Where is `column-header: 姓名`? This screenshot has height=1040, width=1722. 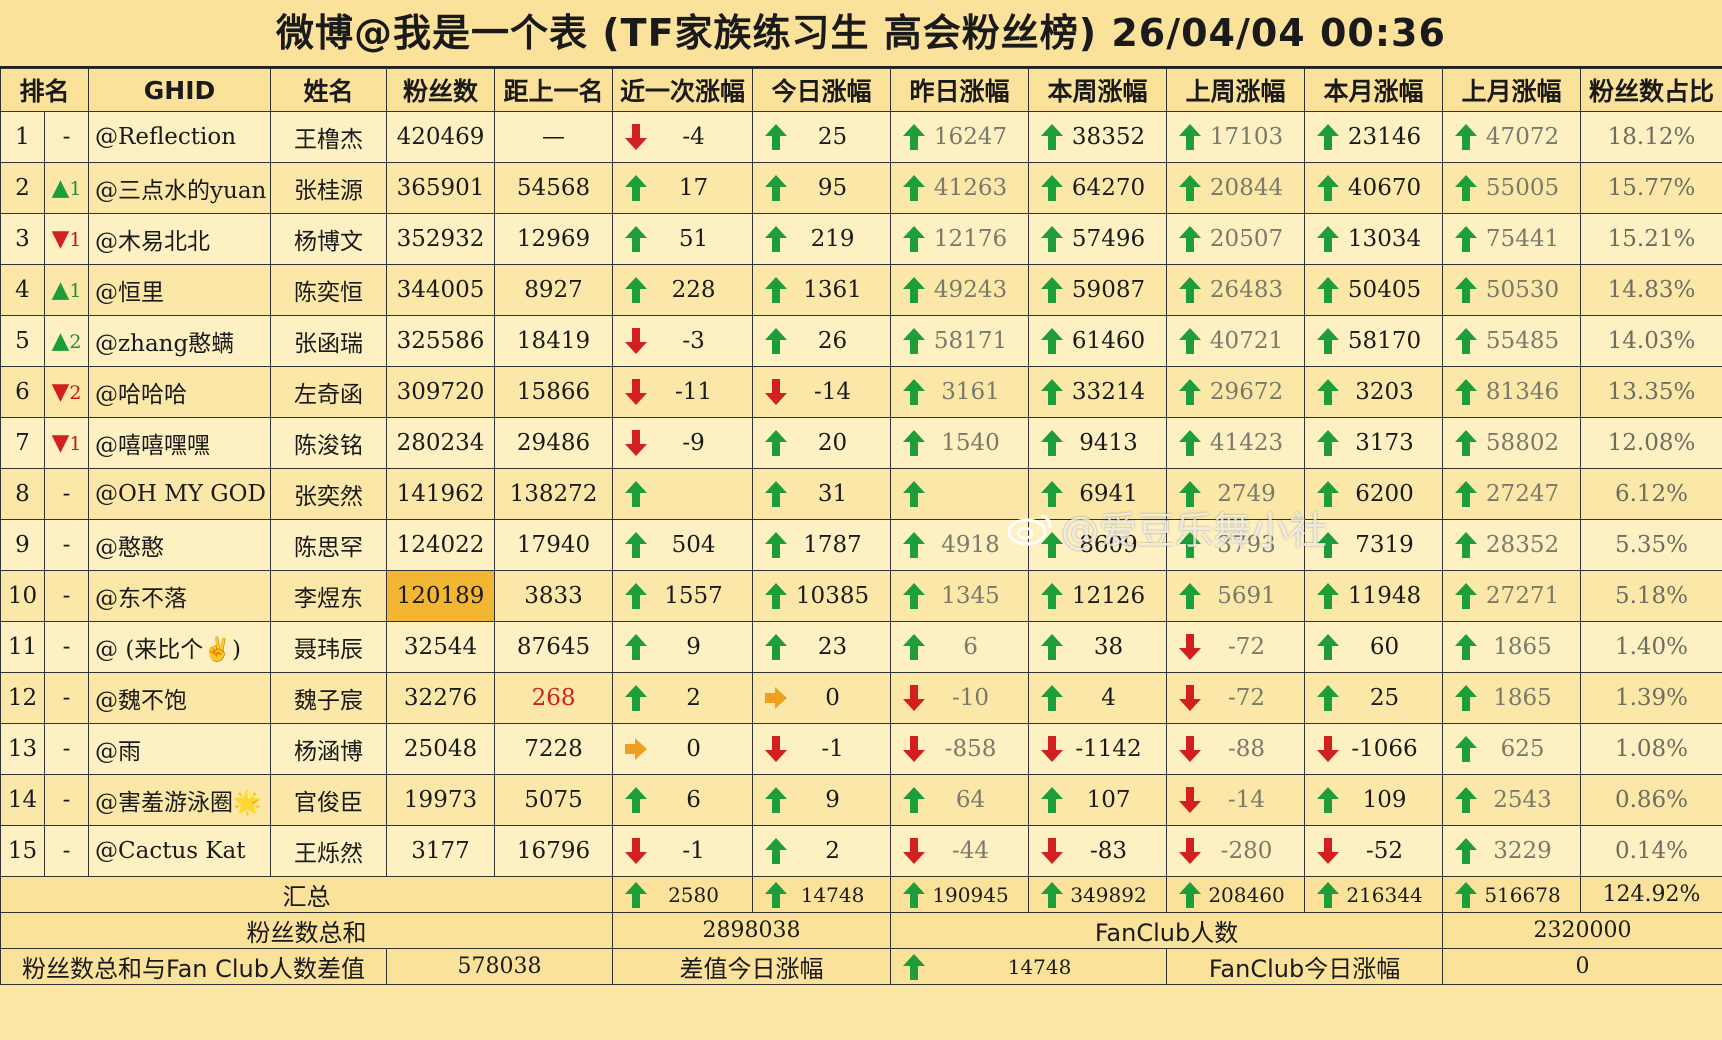 column-header: 姓名 is located at coordinates (329, 90).